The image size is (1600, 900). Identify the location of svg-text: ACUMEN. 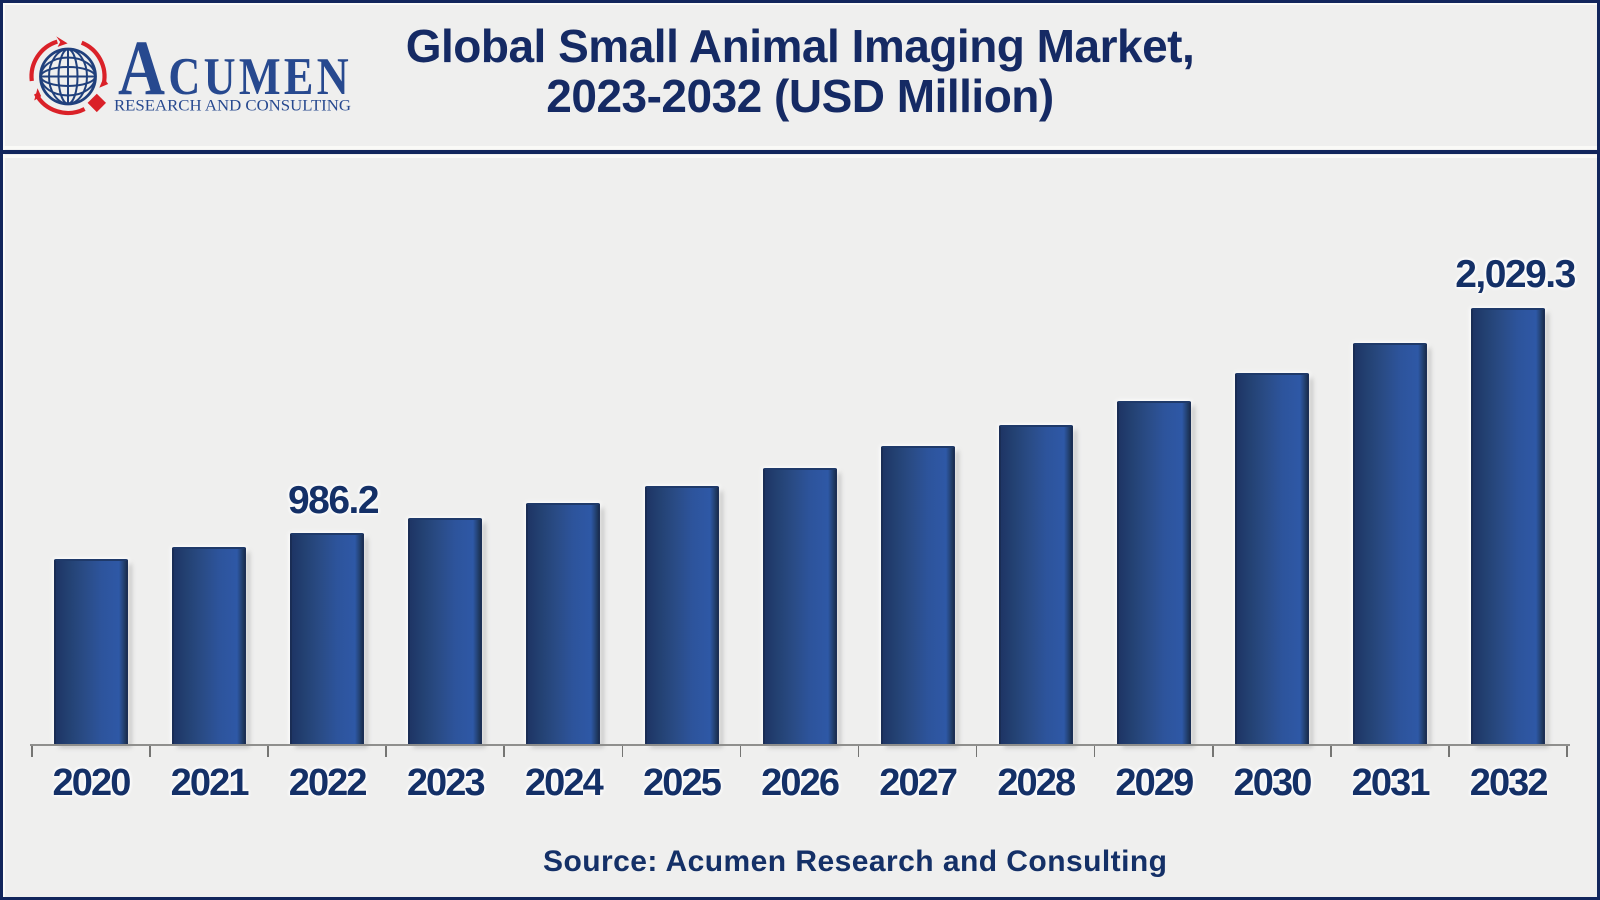
(235, 67).